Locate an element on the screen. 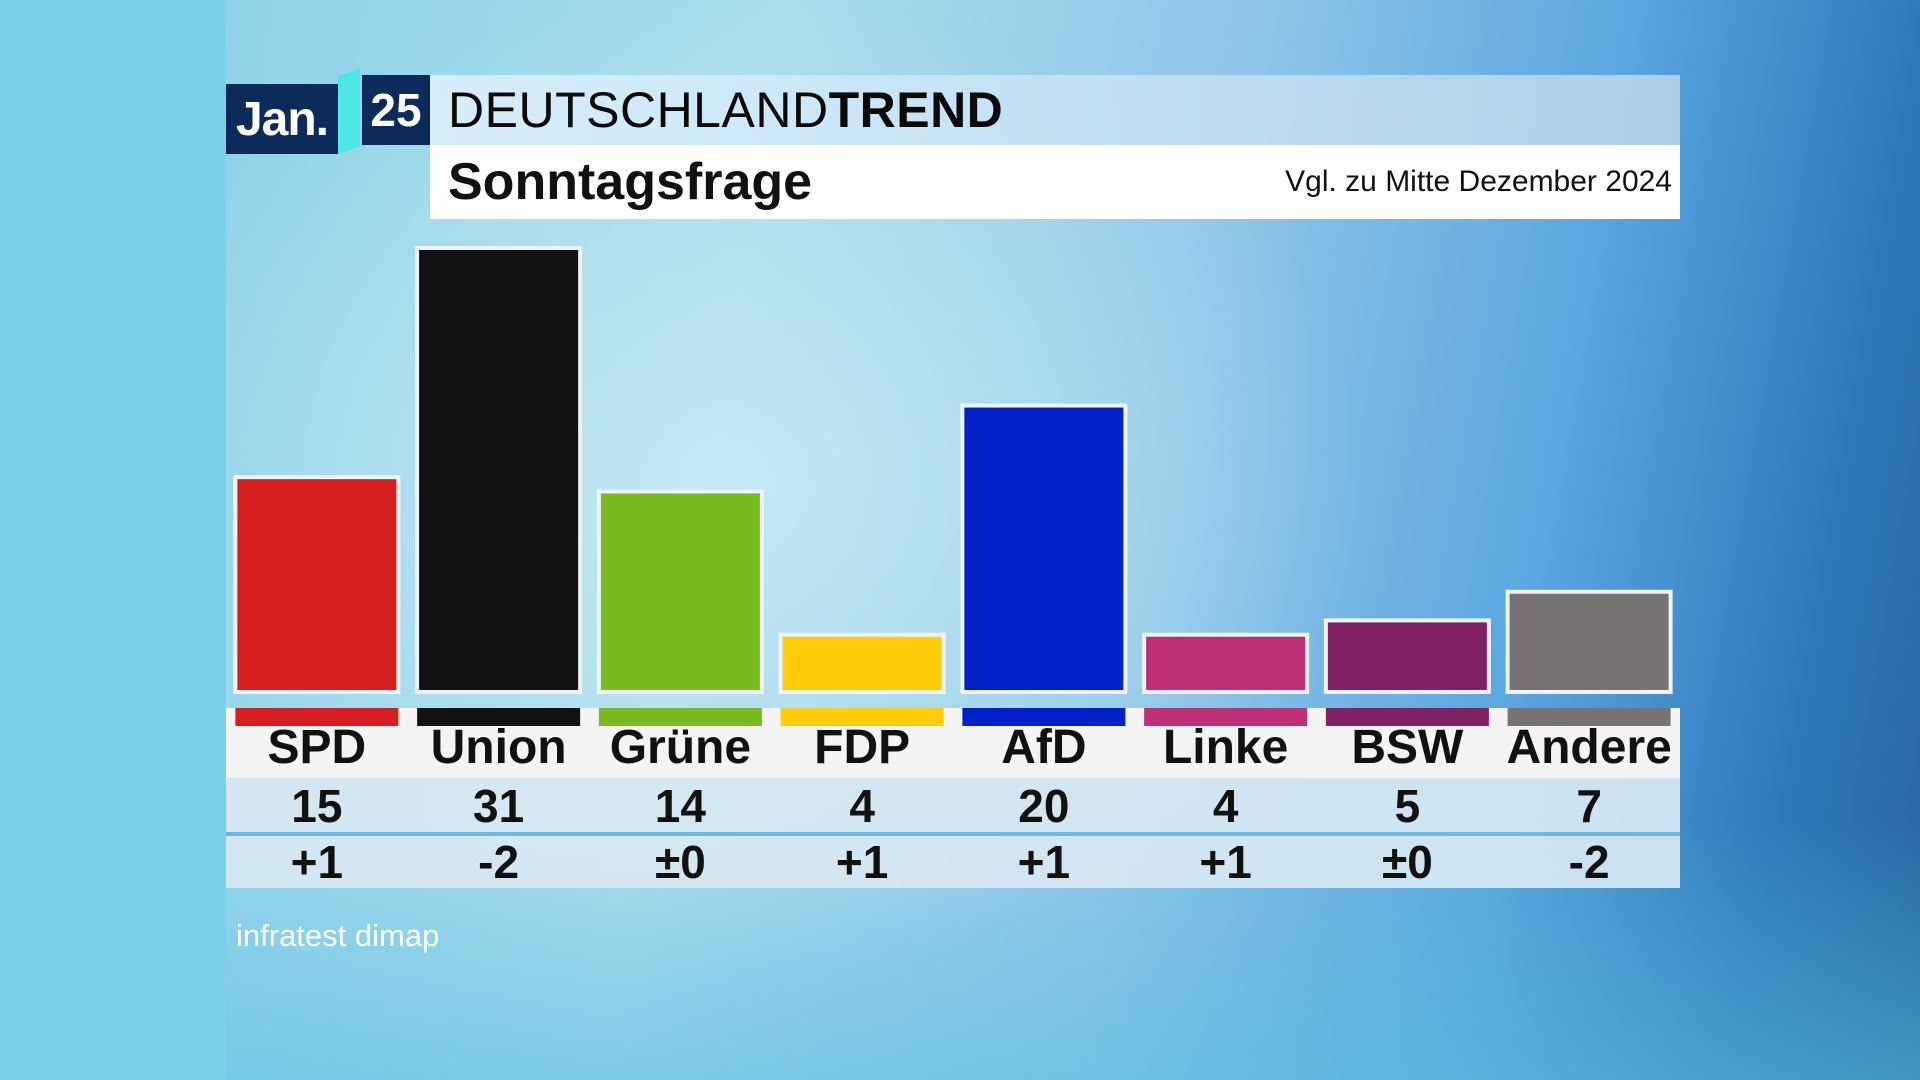 This screenshot has height=1080, width=1920. value-label-gr-ne: 14 is located at coordinates (680, 806).